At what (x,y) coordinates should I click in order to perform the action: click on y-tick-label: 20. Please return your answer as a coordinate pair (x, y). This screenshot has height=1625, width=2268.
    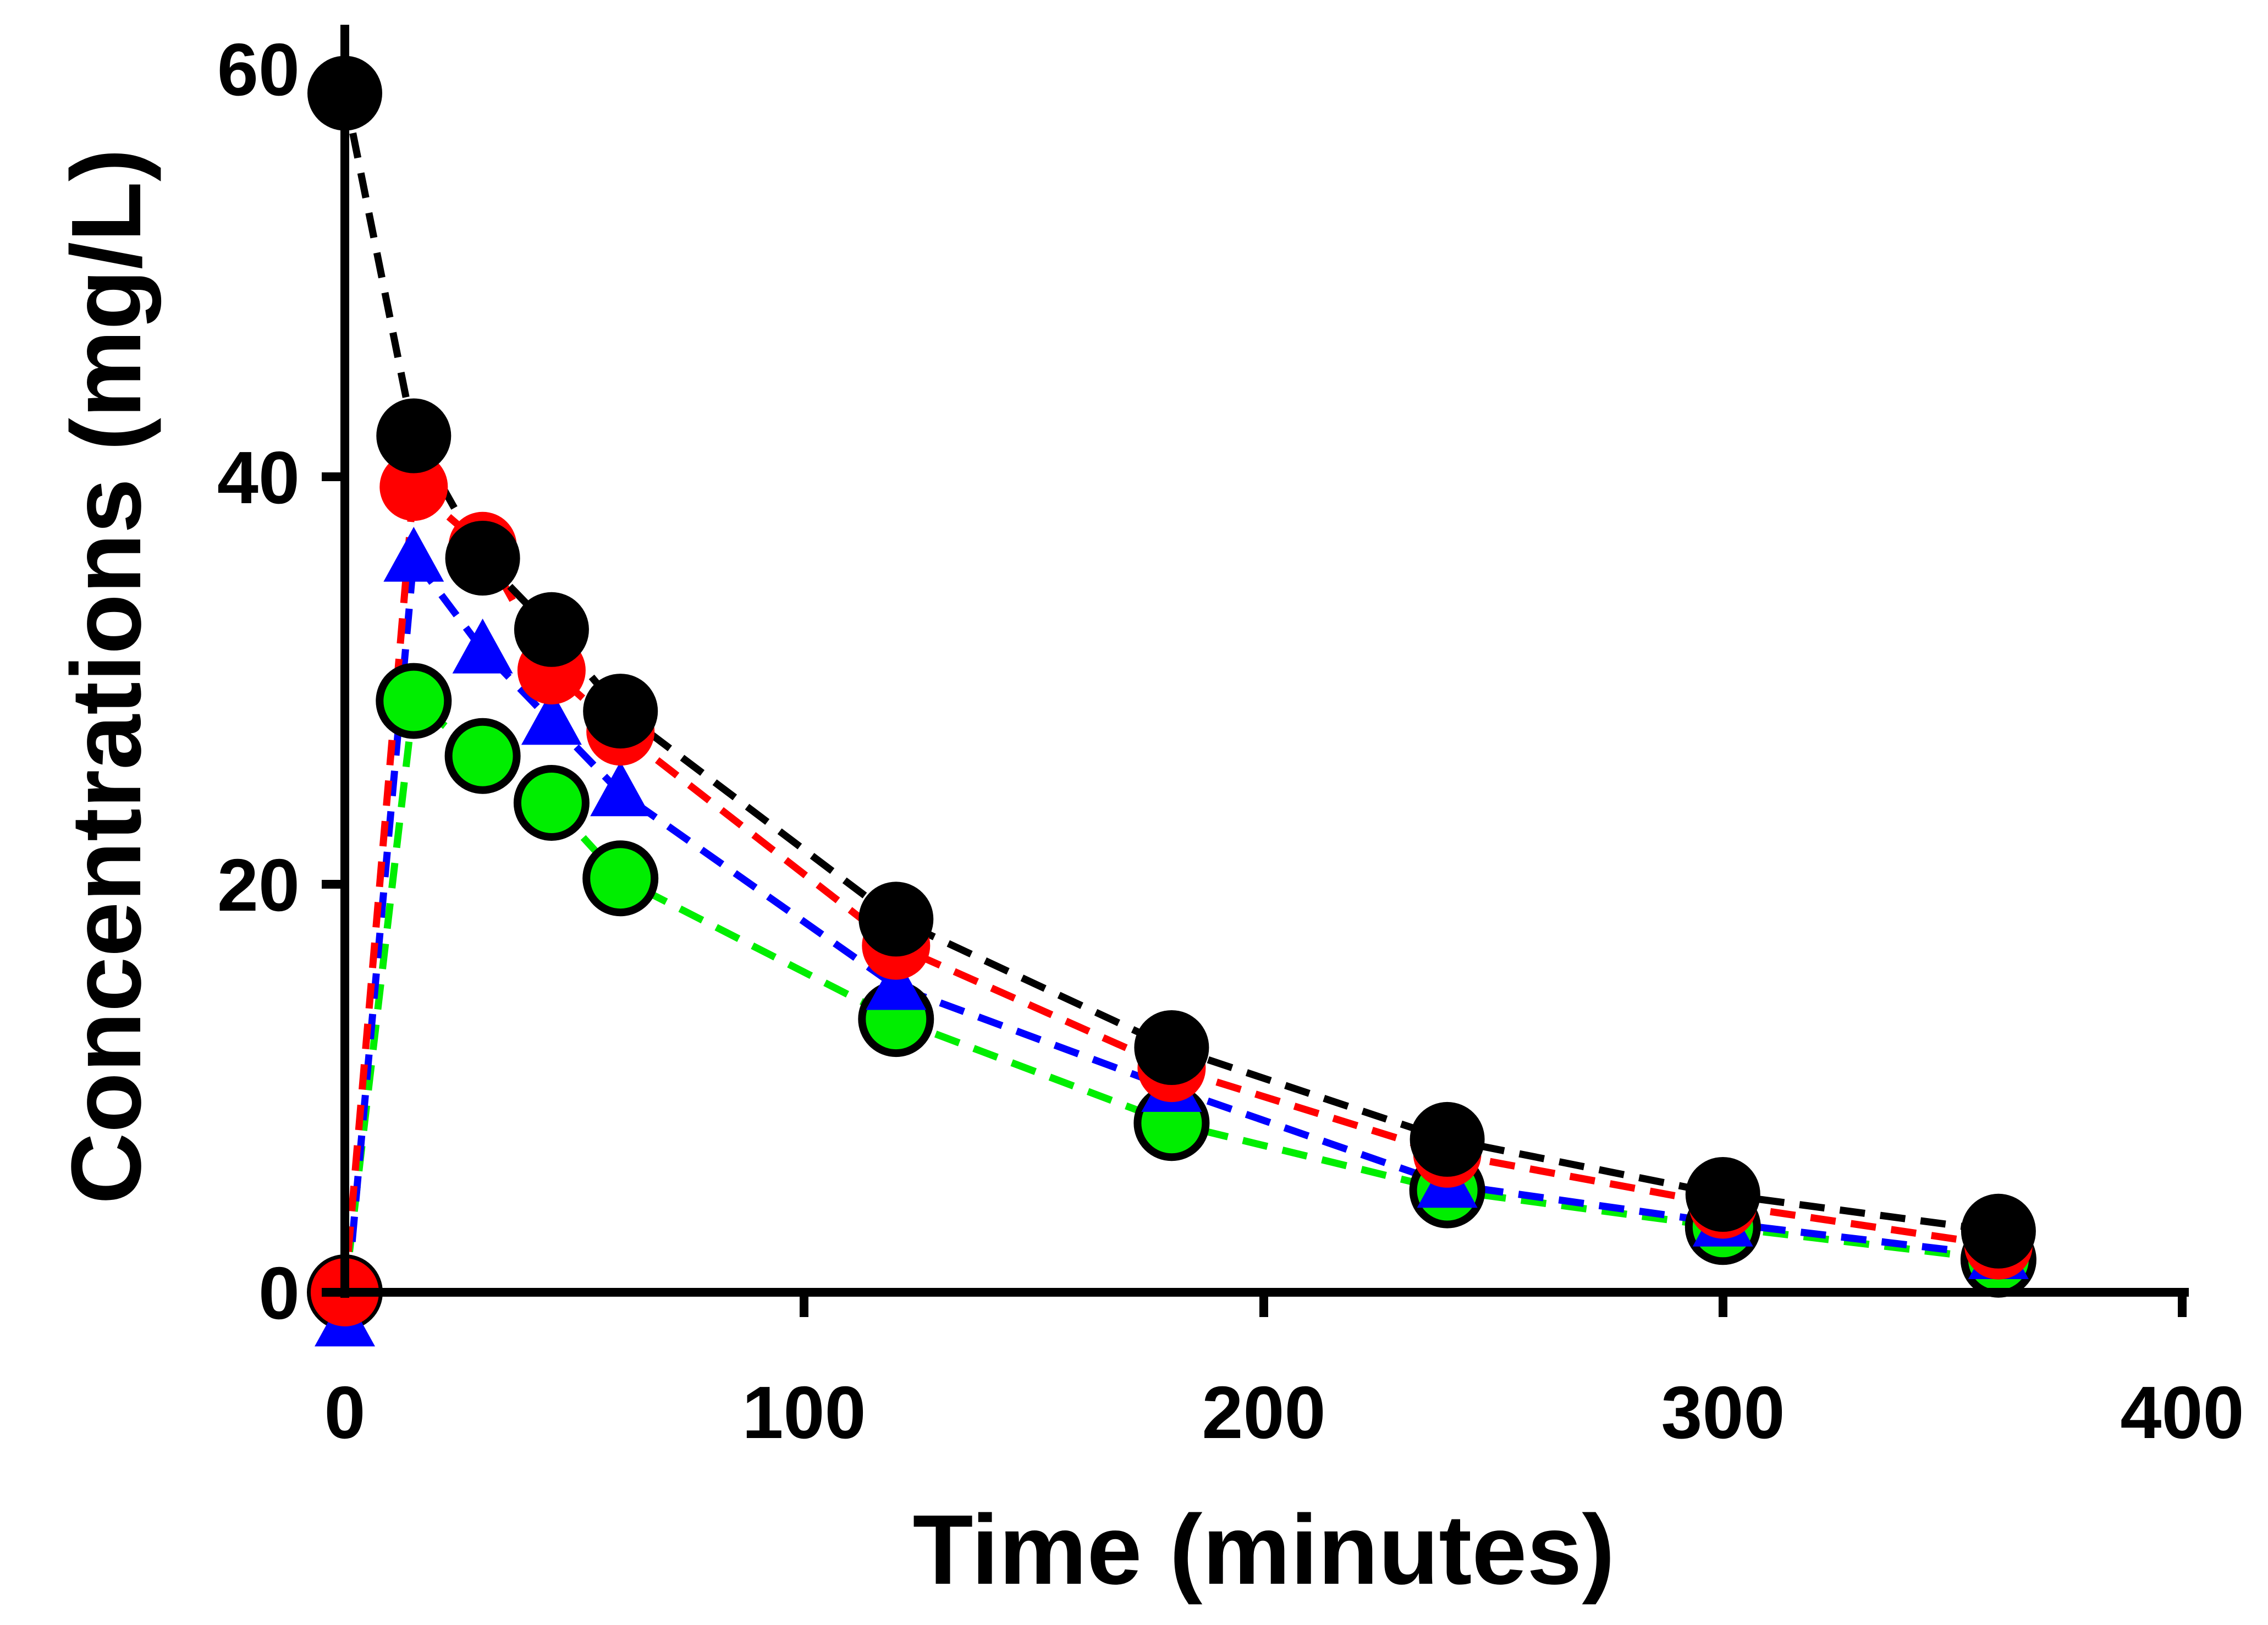
    Looking at the image, I should click on (258, 885).